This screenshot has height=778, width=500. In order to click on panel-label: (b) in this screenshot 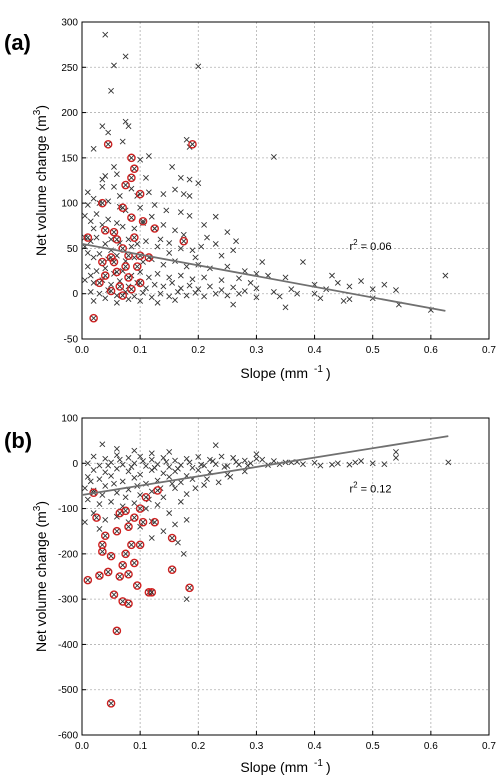, I will do `click(18, 440)`.